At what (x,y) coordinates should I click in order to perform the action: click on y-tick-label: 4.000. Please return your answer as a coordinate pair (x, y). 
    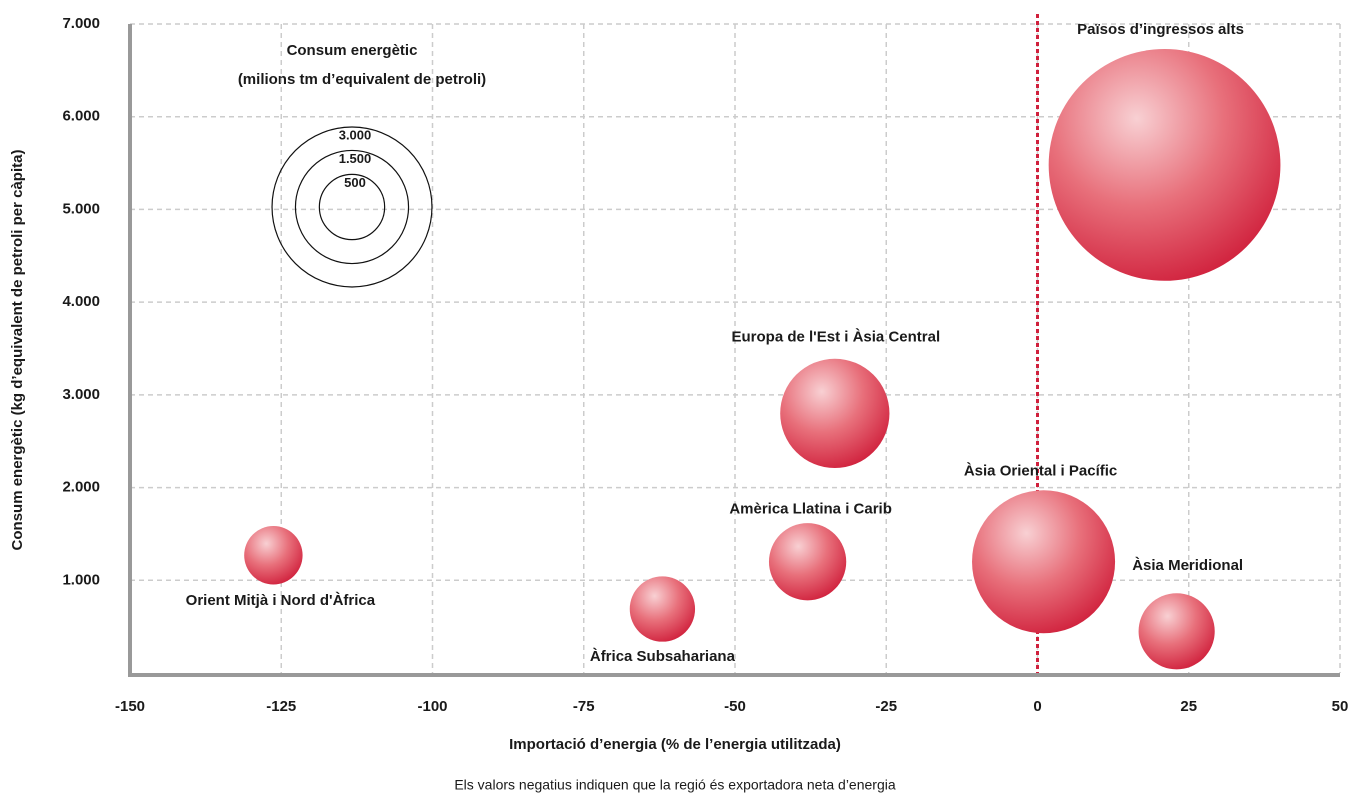
    Looking at the image, I should click on (81, 301).